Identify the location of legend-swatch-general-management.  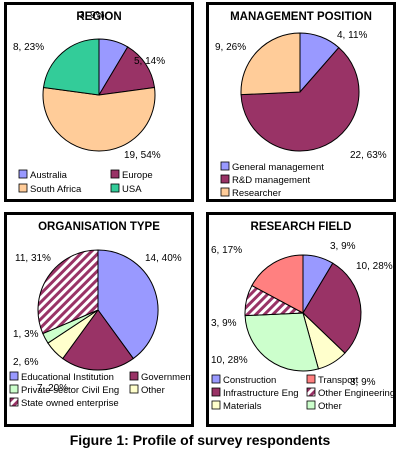
(225, 166).